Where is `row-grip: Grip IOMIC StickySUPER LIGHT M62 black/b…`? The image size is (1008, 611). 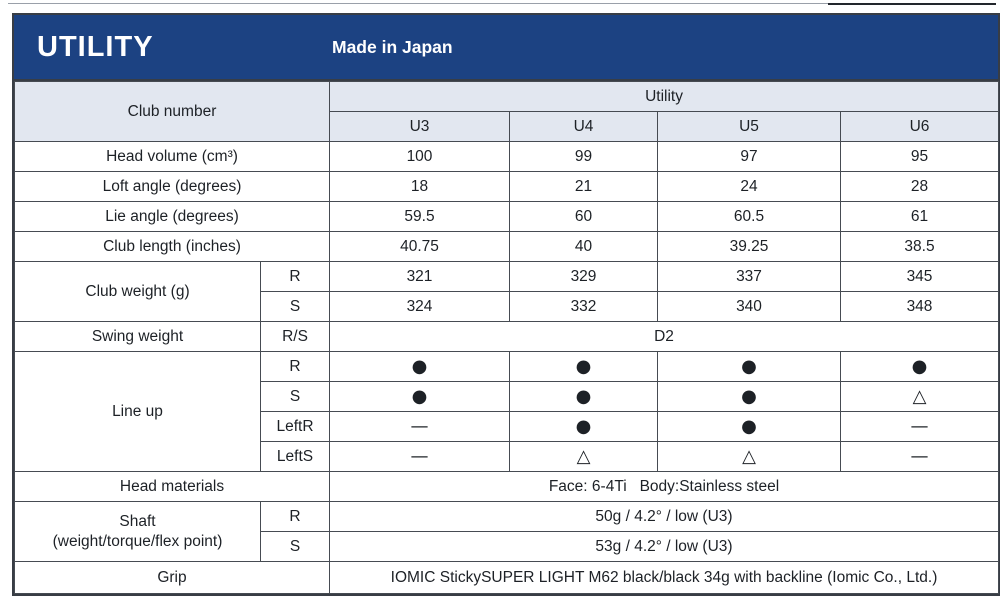 row-grip: Grip IOMIC StickySUPER LIGHT M62 black/b… is located at coordinates (507, 577).